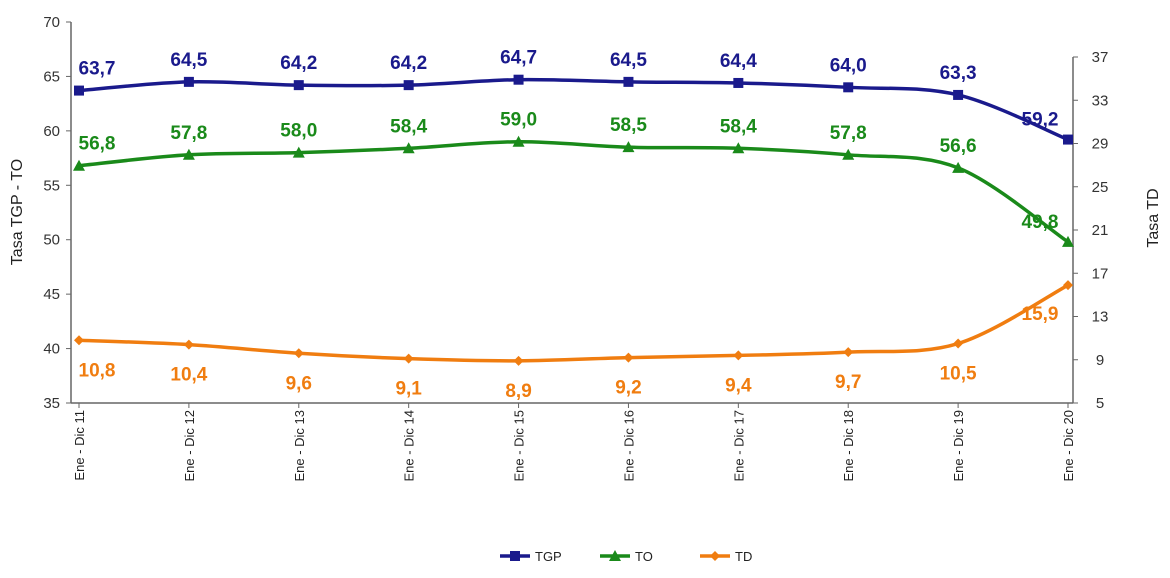  I want to click on y-tick-label: 65, so click(51, 76).